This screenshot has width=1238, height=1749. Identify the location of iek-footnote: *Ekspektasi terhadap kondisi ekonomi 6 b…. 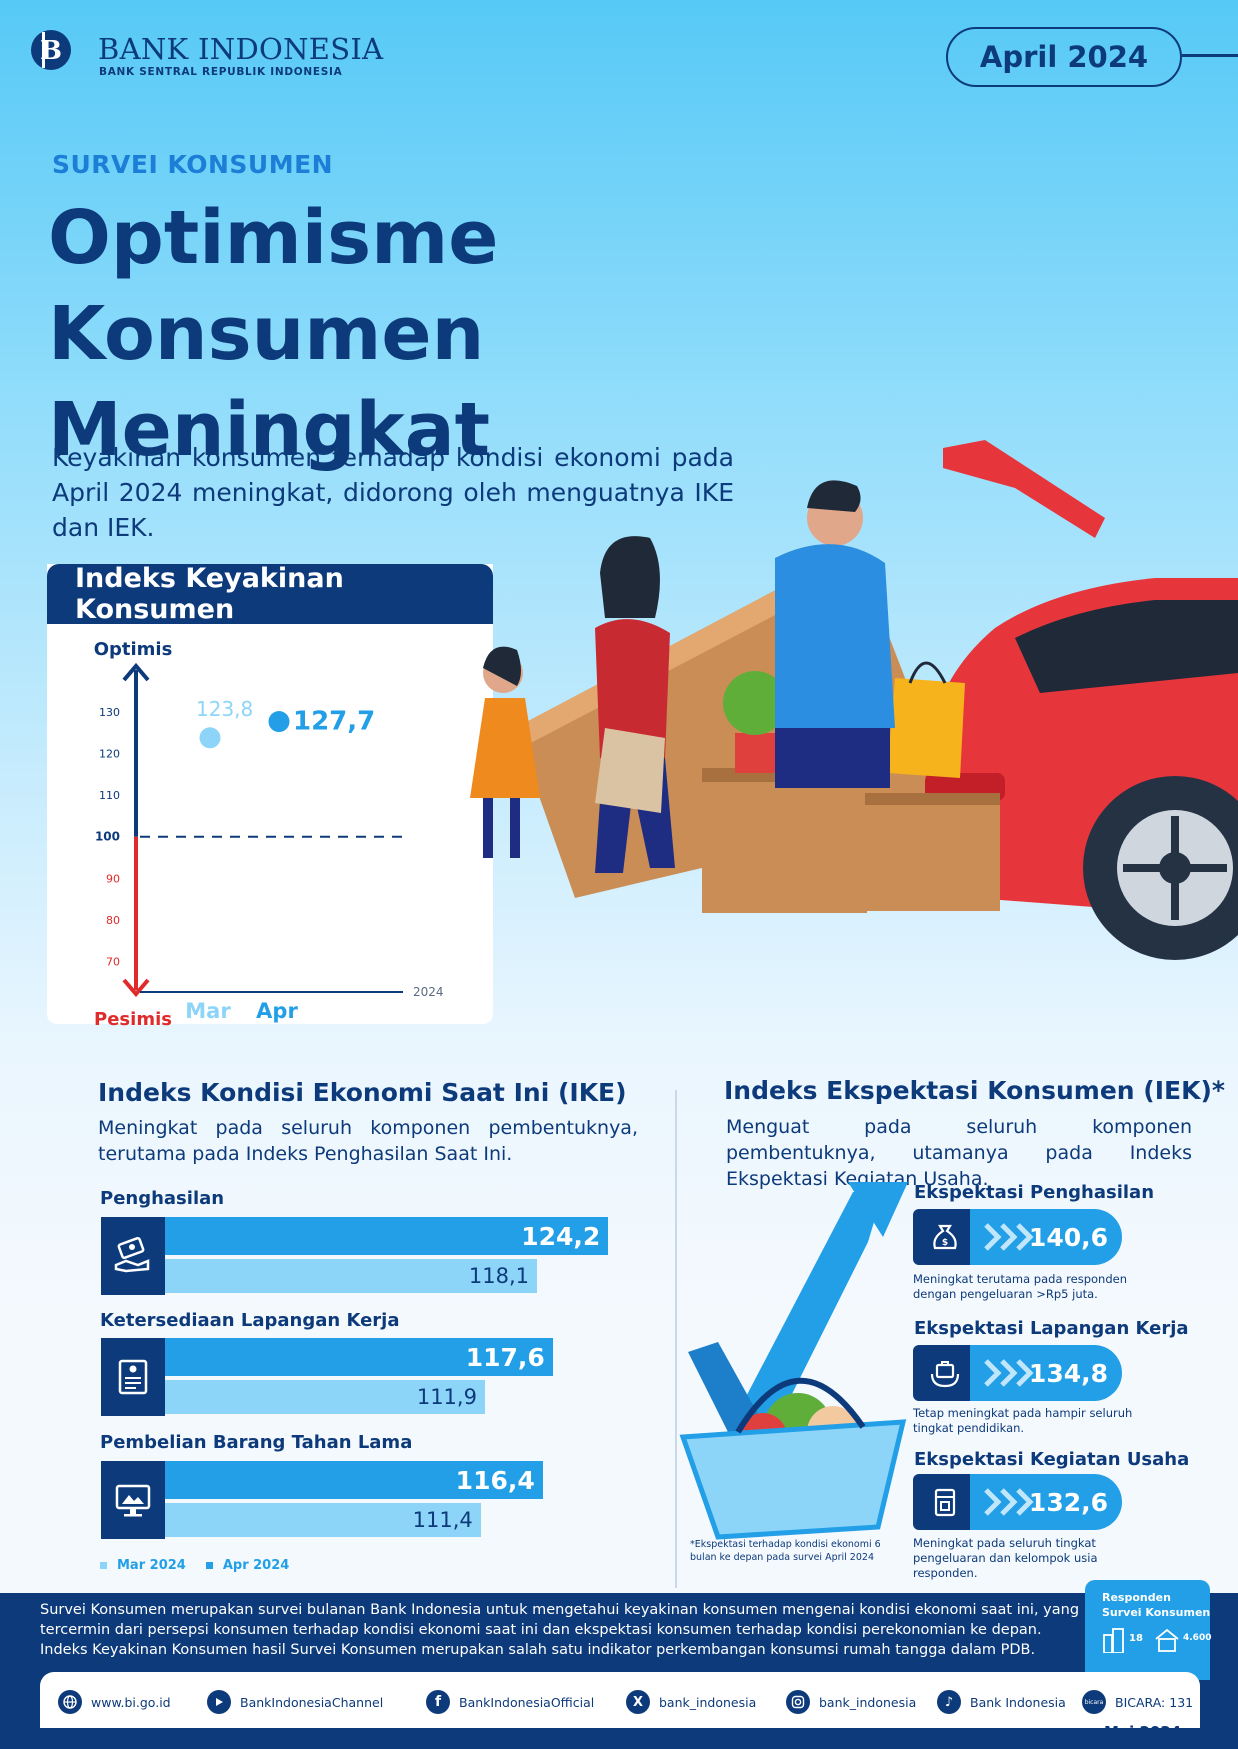
(785, 1551).